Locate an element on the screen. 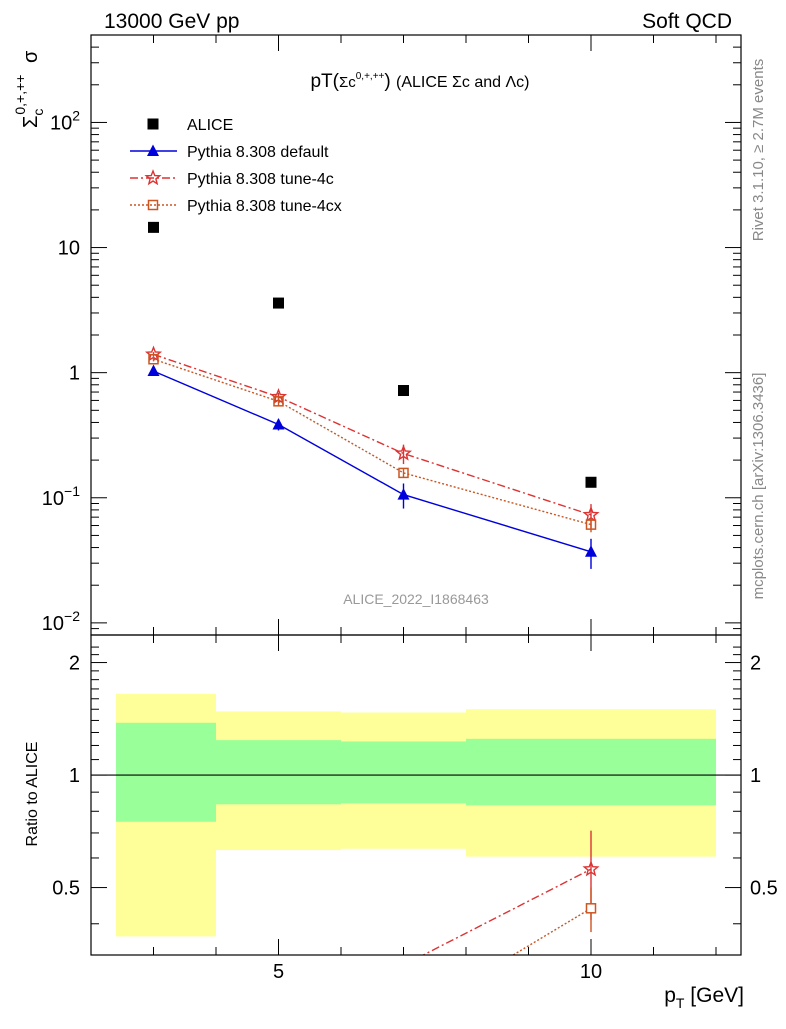 Image resolution: width=786 pixels, height=1029 pixels. y-tick-label-2: 1 is located at coordinates (74, 374).